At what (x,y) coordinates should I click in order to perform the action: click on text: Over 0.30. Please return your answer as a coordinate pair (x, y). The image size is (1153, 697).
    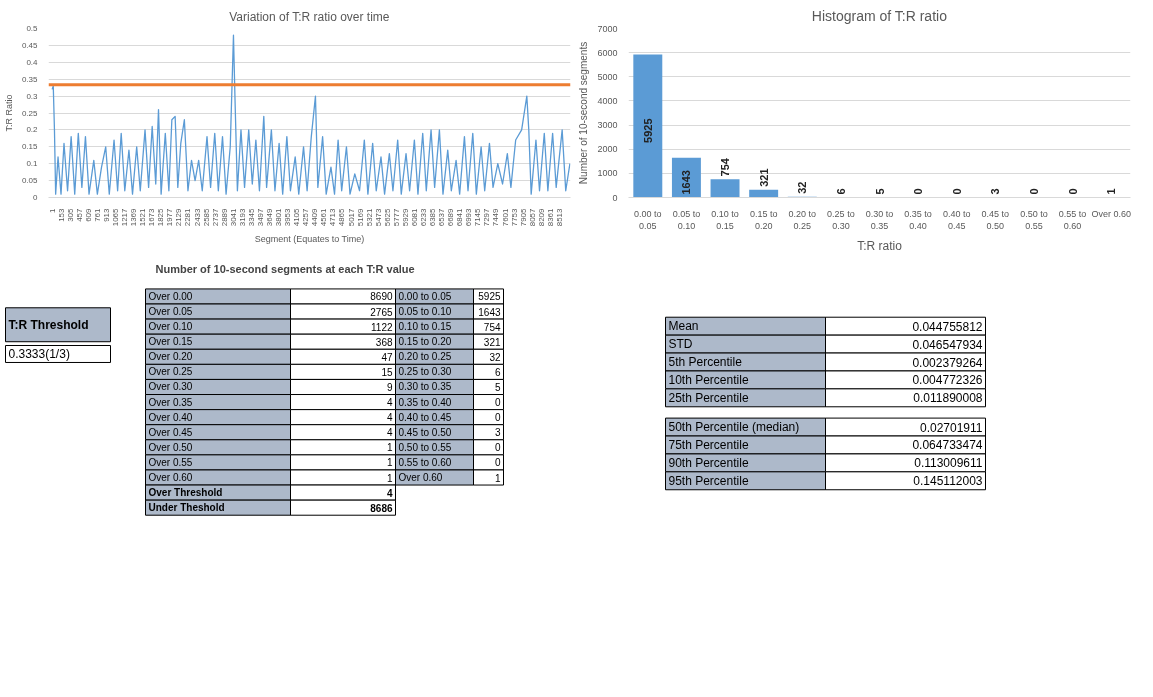
    Looking at the image, I should click on (170, 387).